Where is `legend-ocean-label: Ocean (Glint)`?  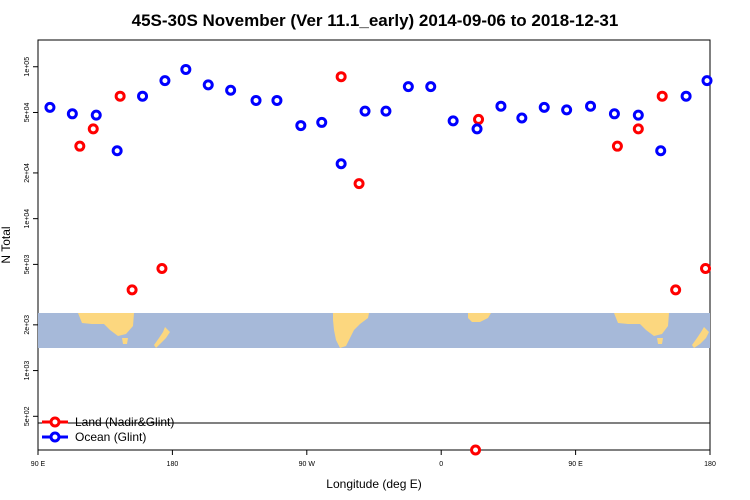 legend-ocean-label: Ocean (Glint) is located at coordinates (110, 437).